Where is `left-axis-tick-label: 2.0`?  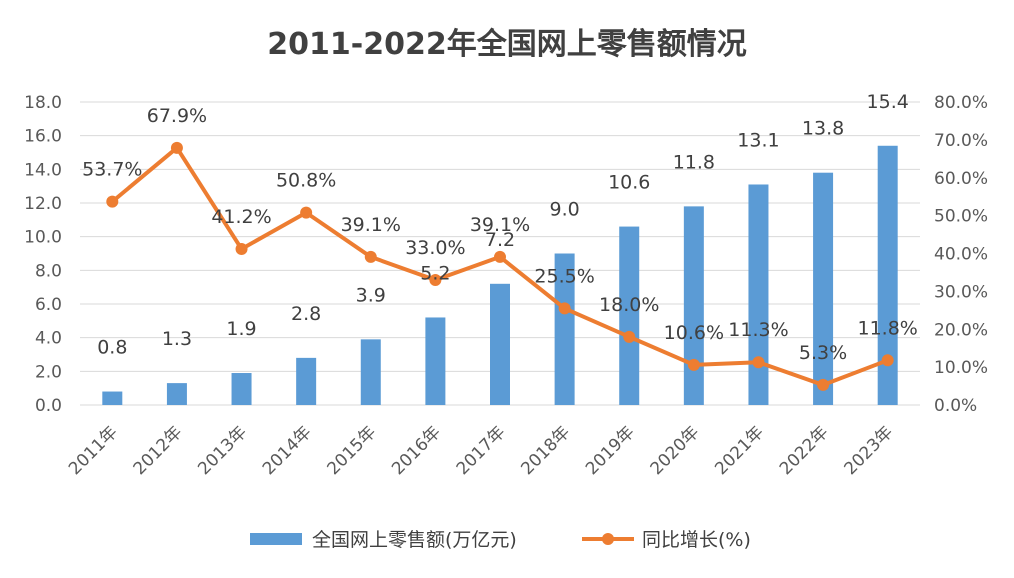
left-axis-tick-label: 2.0 is located at coordinates (48, 372).